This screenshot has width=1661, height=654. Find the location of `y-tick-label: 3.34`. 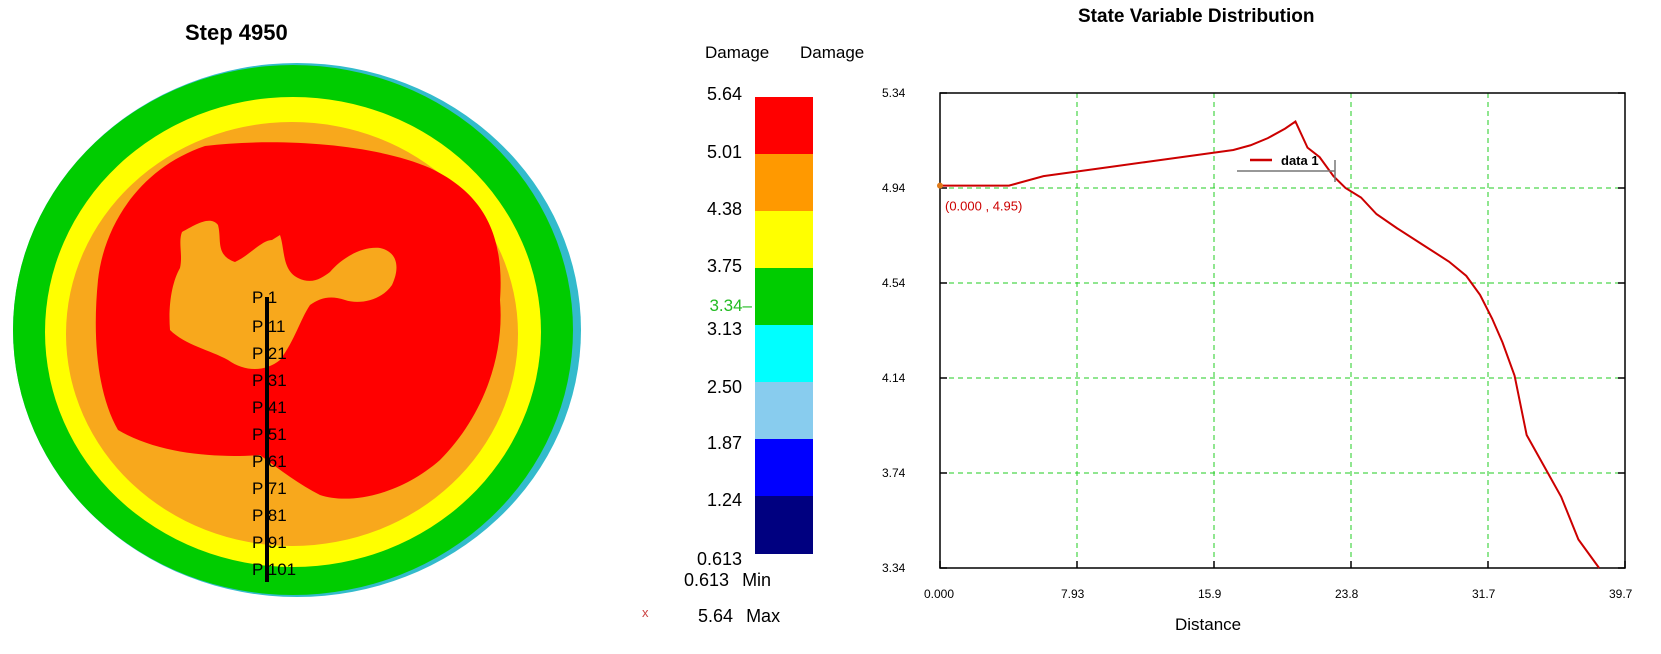

y-tick-label: 3.34 is located at coordinates (894, 568).